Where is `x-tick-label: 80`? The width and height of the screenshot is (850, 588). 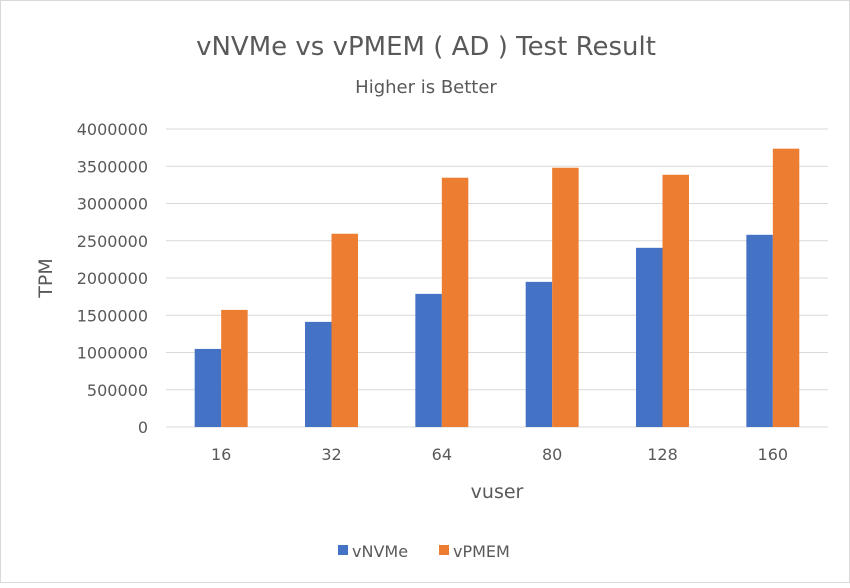 x-tick-label: 80 is located at coordinates (552, 454).